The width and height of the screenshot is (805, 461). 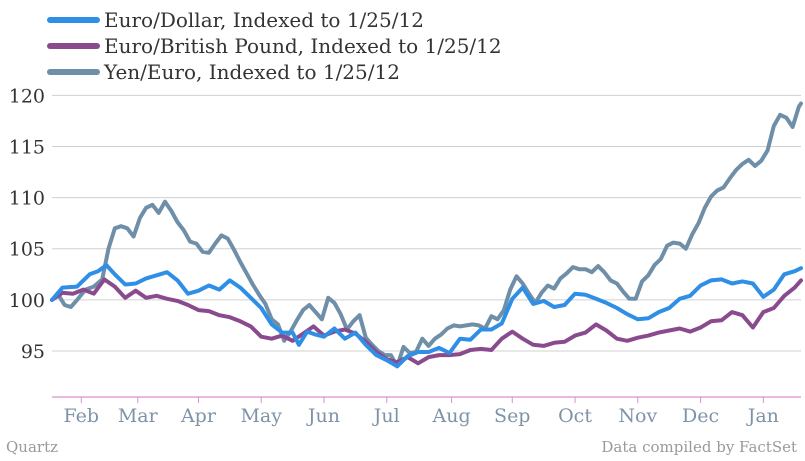 I want to click on x-tick-label-jun: Jun, so click(x=323, y=416).